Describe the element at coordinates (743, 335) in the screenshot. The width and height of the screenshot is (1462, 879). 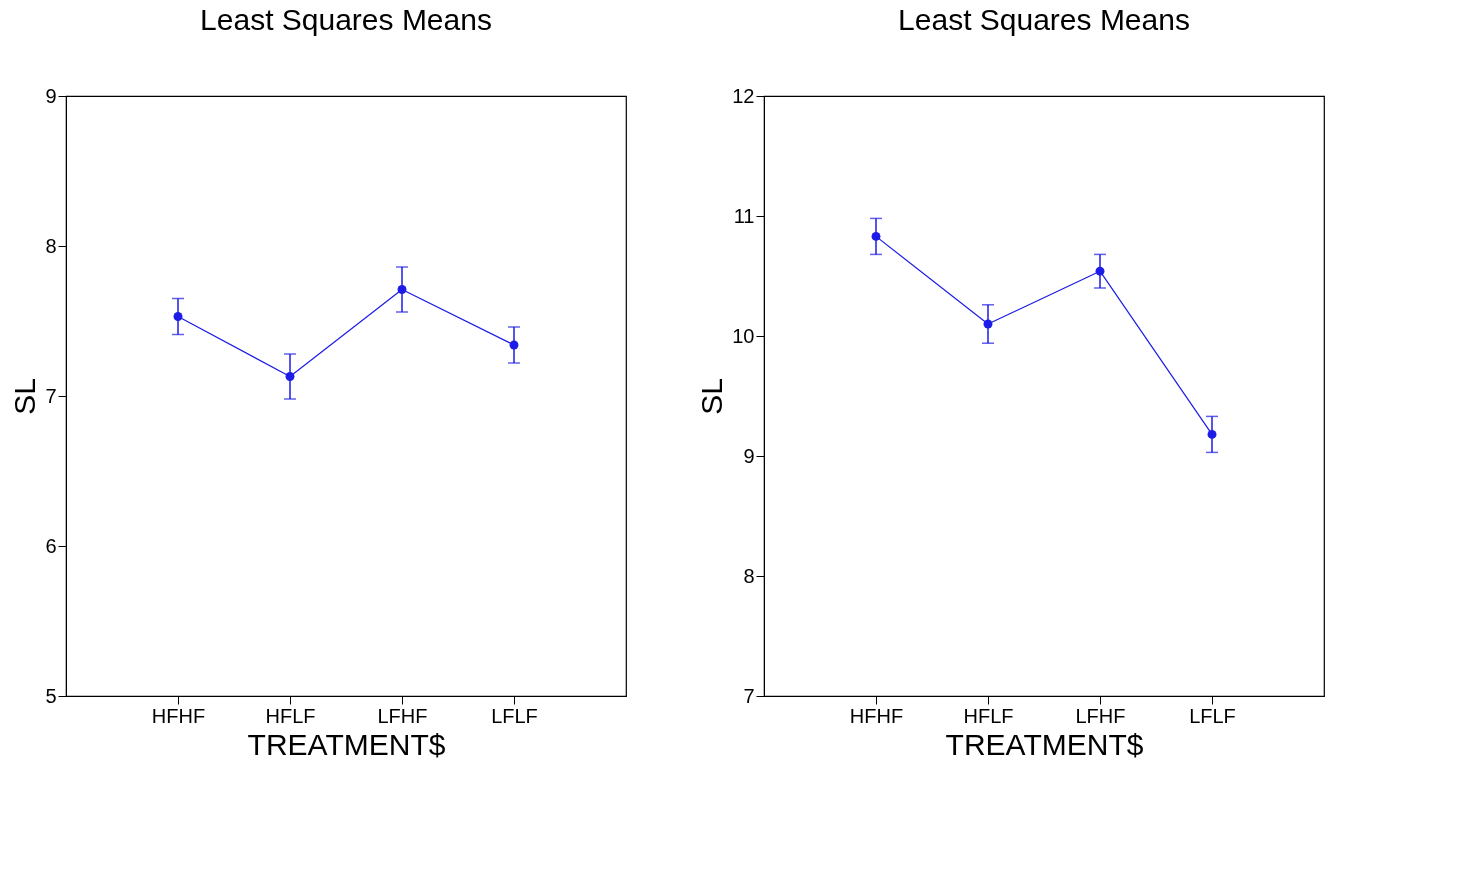
I see `y-tick-label: 10` at that location.